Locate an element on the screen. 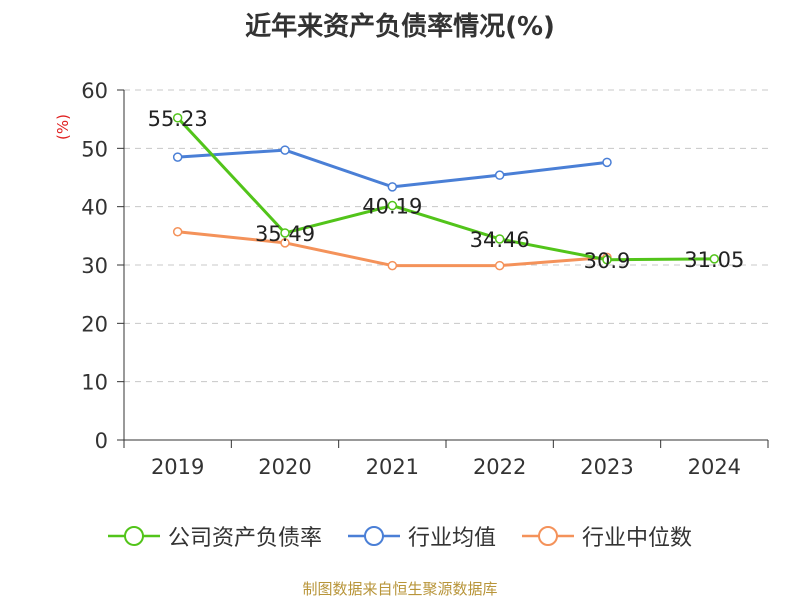 Image resolution: width=800 pixels, height=600 pixels. x-tick-label: 2023 is located at coordinates (606, 467).